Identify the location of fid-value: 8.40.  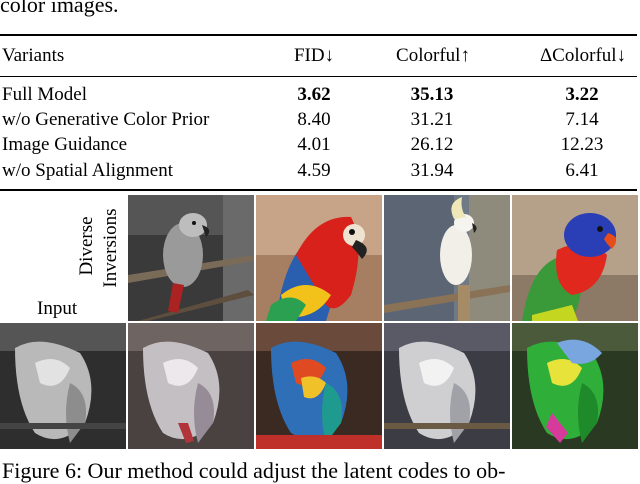
(314, 119).